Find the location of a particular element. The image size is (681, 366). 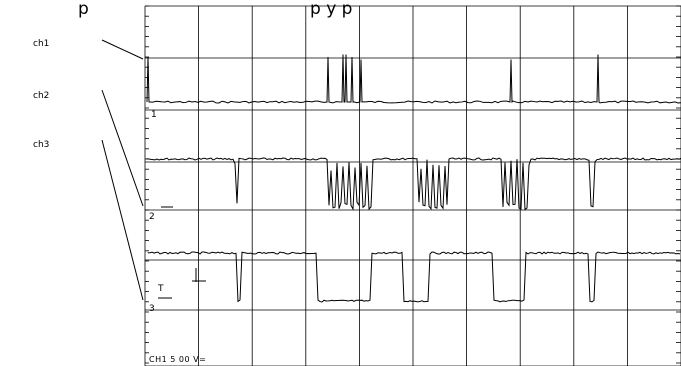

channel-label-ch2: ch2 is located at coordinates (41, 96).